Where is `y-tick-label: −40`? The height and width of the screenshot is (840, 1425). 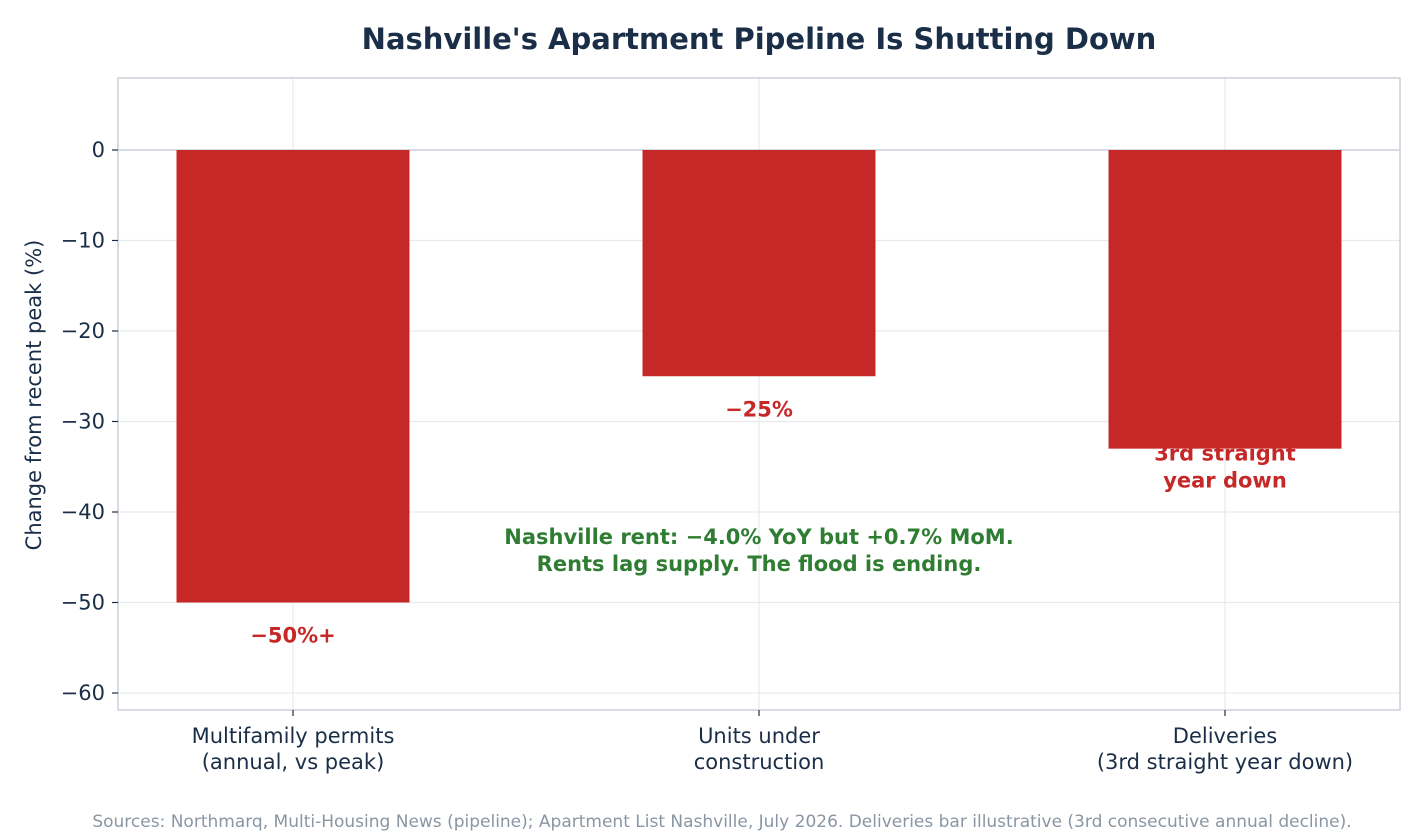
y-tick-label: −40 is located at coordinates (83, 512).